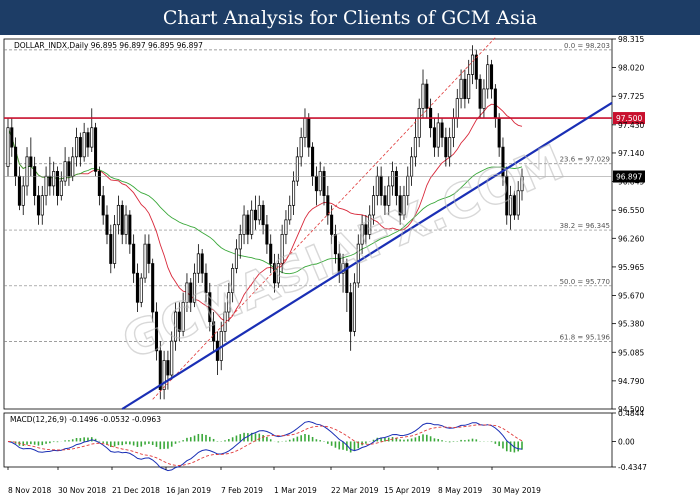  Describe the element at coordinates (631, 182) in the screenshot. I see `y-tick-label: 96.845` at that location.